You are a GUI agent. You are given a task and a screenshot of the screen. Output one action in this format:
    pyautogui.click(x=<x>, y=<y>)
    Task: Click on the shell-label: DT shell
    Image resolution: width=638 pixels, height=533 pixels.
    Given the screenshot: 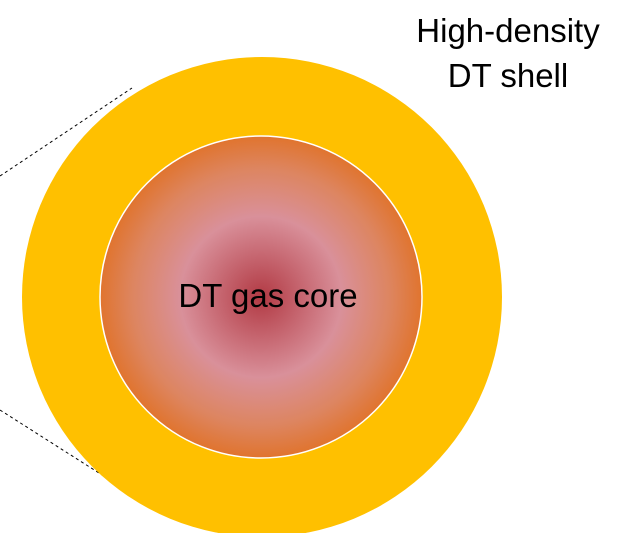 What is the action you would take?
    pyautogui.click(x=508, y=75)
    